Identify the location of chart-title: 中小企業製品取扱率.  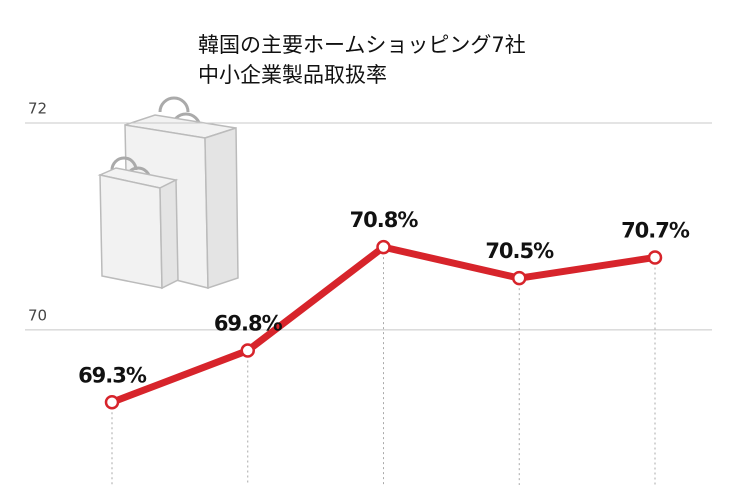
(292, 75).